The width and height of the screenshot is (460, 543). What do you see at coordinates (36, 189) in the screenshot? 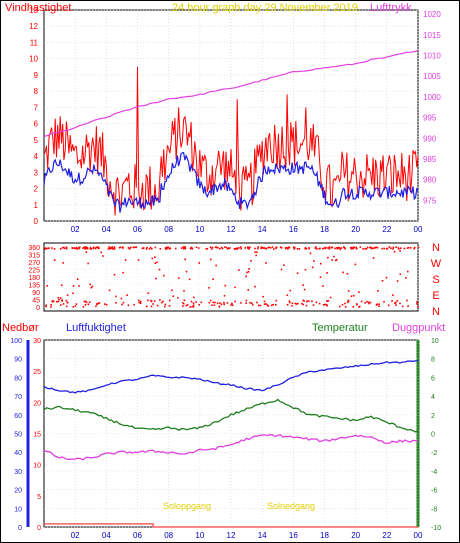
I see `wind-y-tick-label: 2` at bounding box center [36, 189].